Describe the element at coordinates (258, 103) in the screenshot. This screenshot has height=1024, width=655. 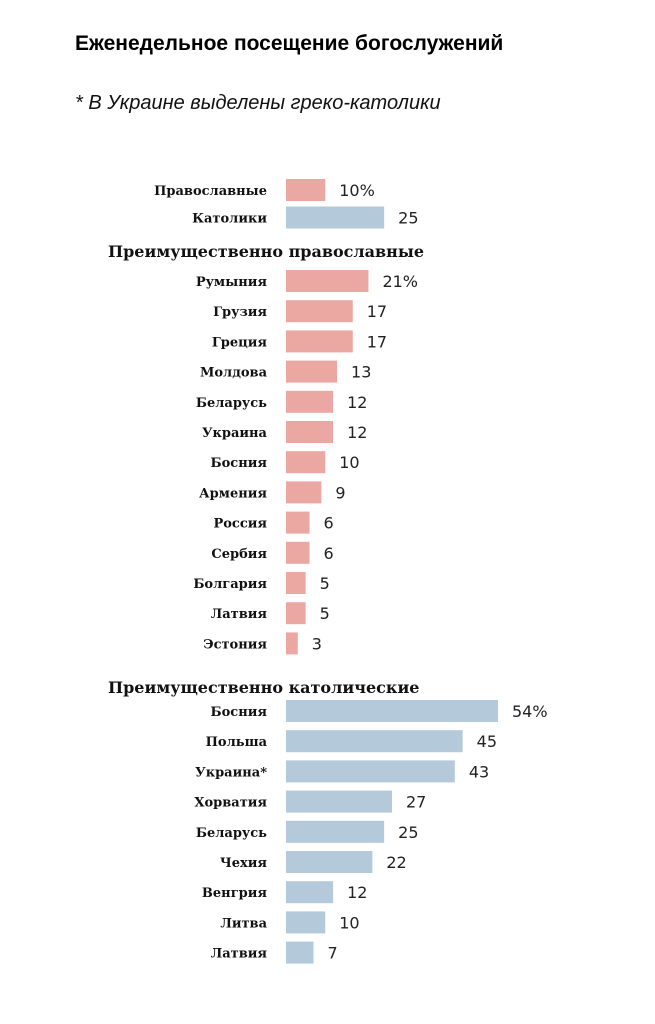
I see `chart-subtitle: * В Украине выделены греко-католики` at that location.